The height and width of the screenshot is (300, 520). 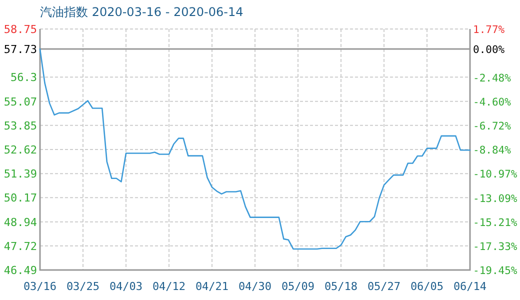 I want to click on x-tick-label: 03/25, so click(x=83, y=286).